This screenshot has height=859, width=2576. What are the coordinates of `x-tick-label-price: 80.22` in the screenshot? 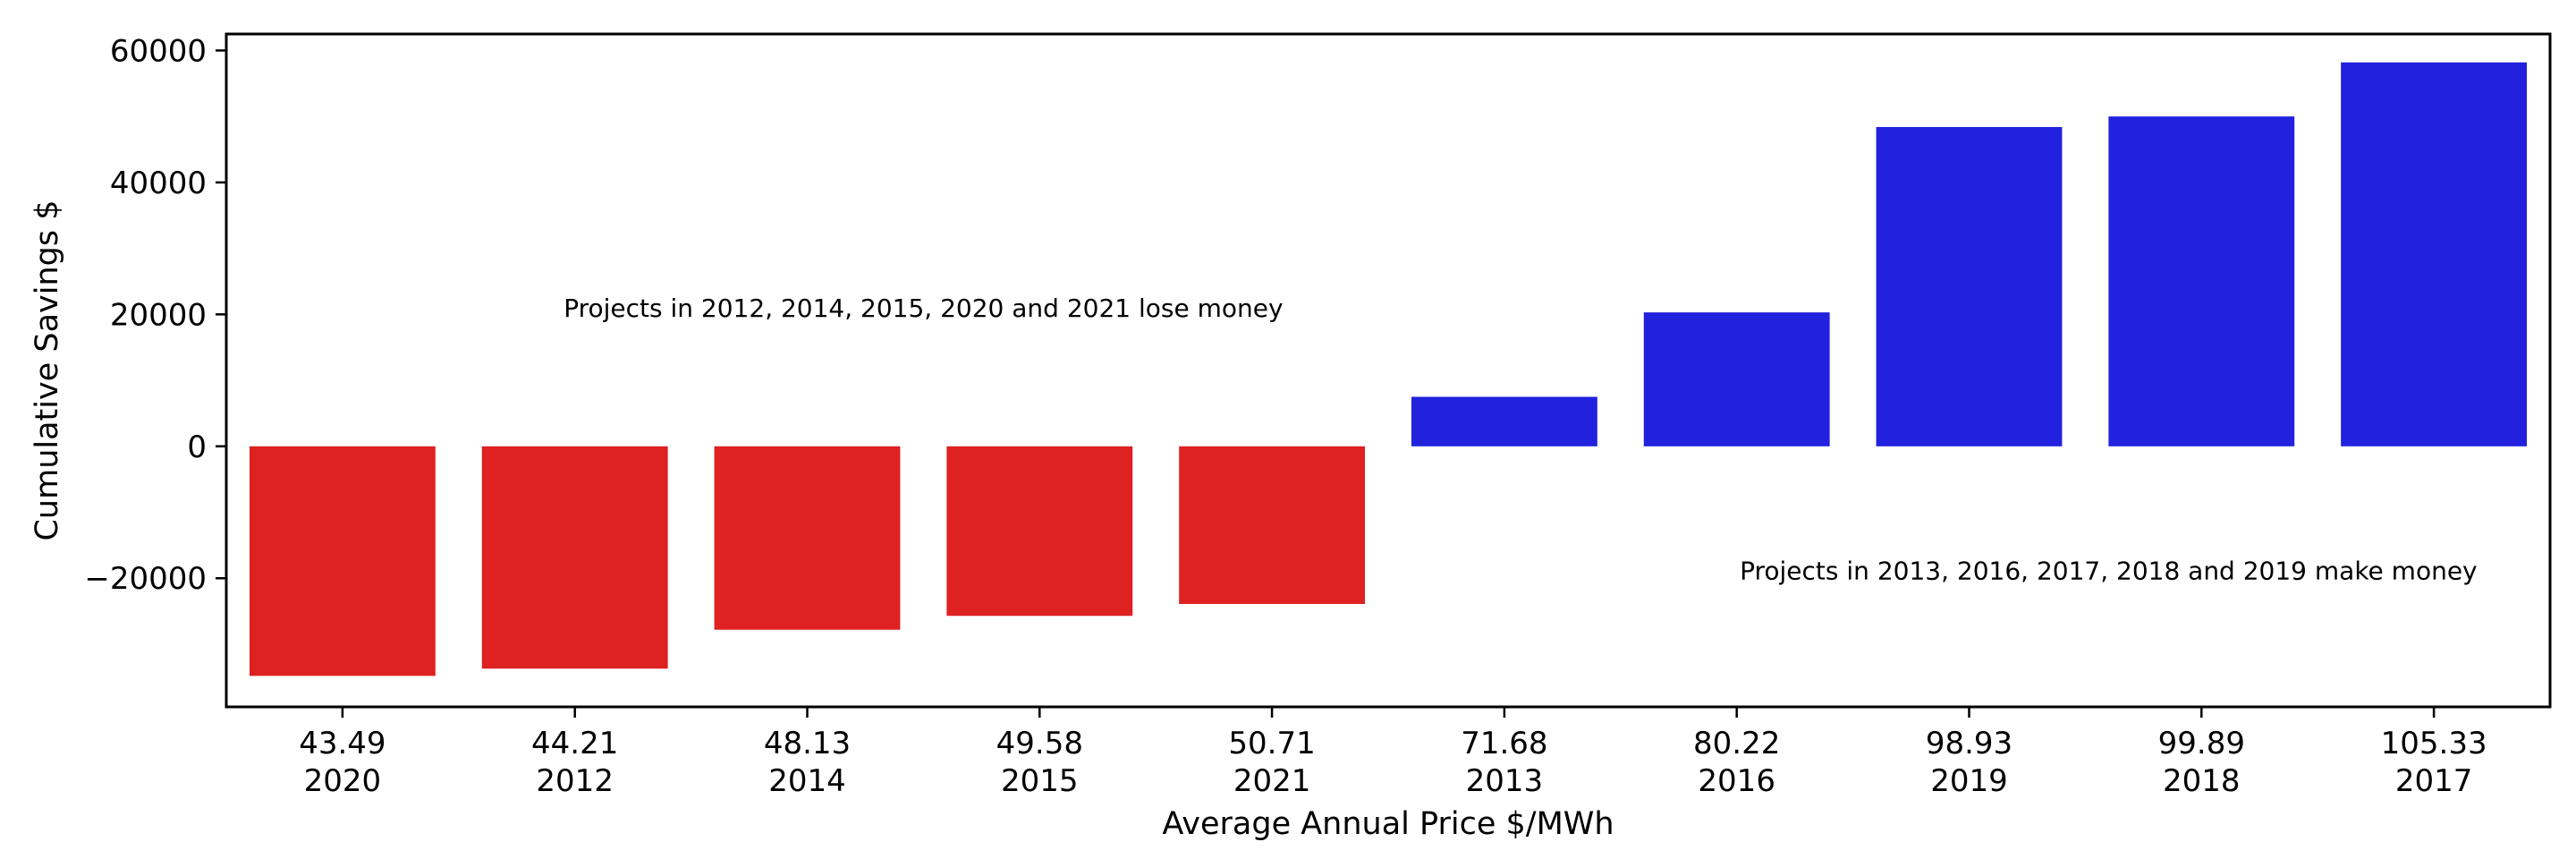 It's located at (1736, 743).